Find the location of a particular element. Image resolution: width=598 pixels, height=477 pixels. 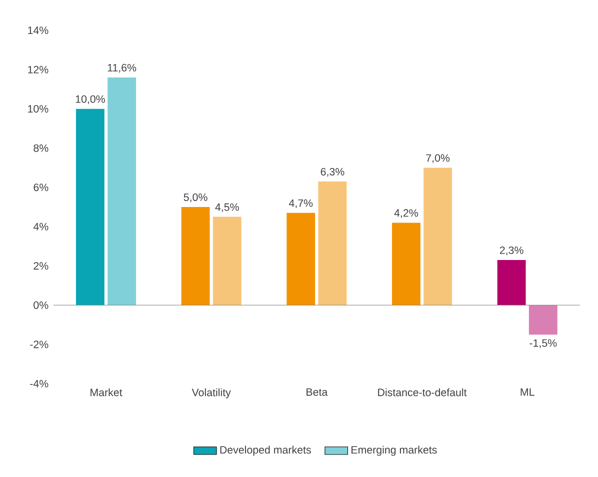

data-label: 2,3% is located at coordinates (512, 251).